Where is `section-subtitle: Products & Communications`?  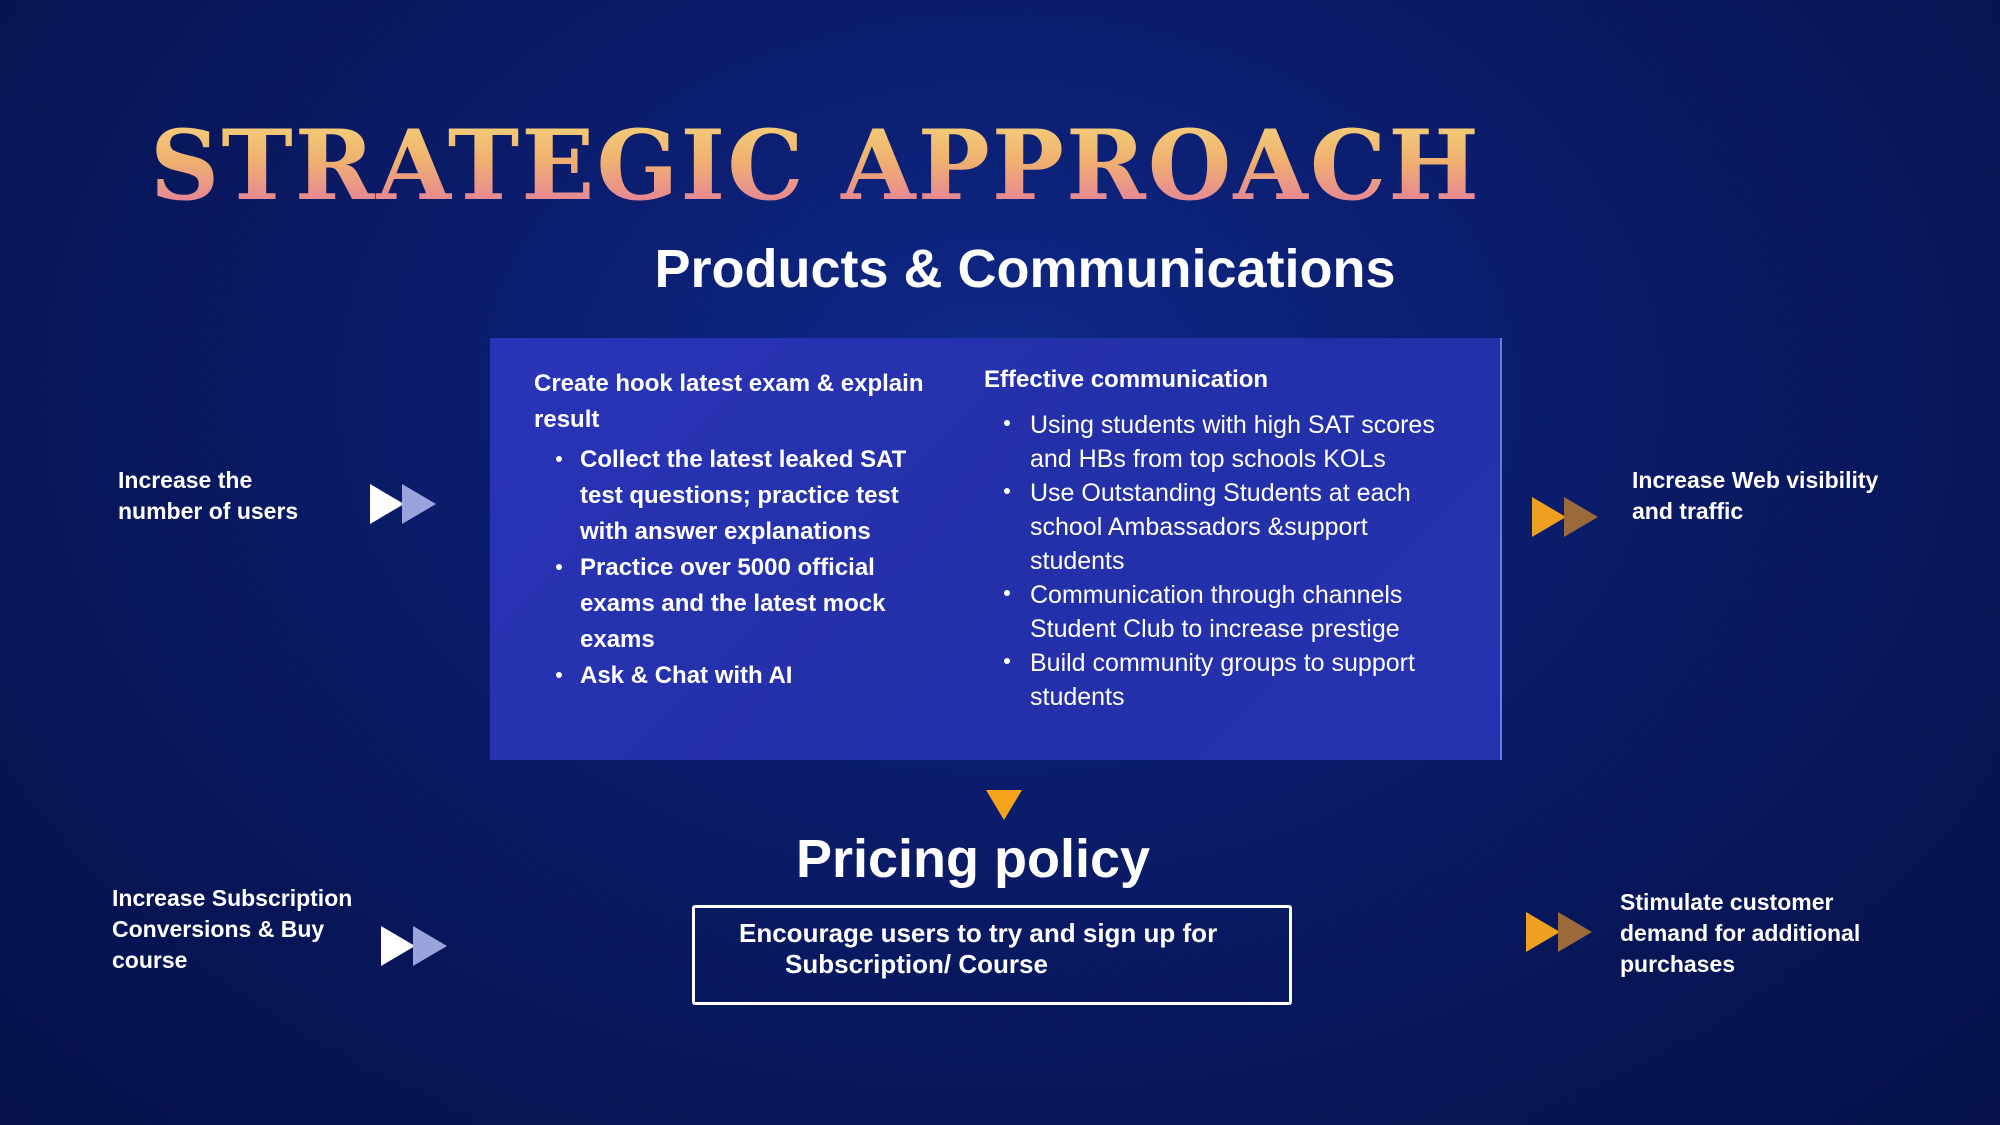
section-subtitle: Products & Communications is located at coordinates (1025, 269).